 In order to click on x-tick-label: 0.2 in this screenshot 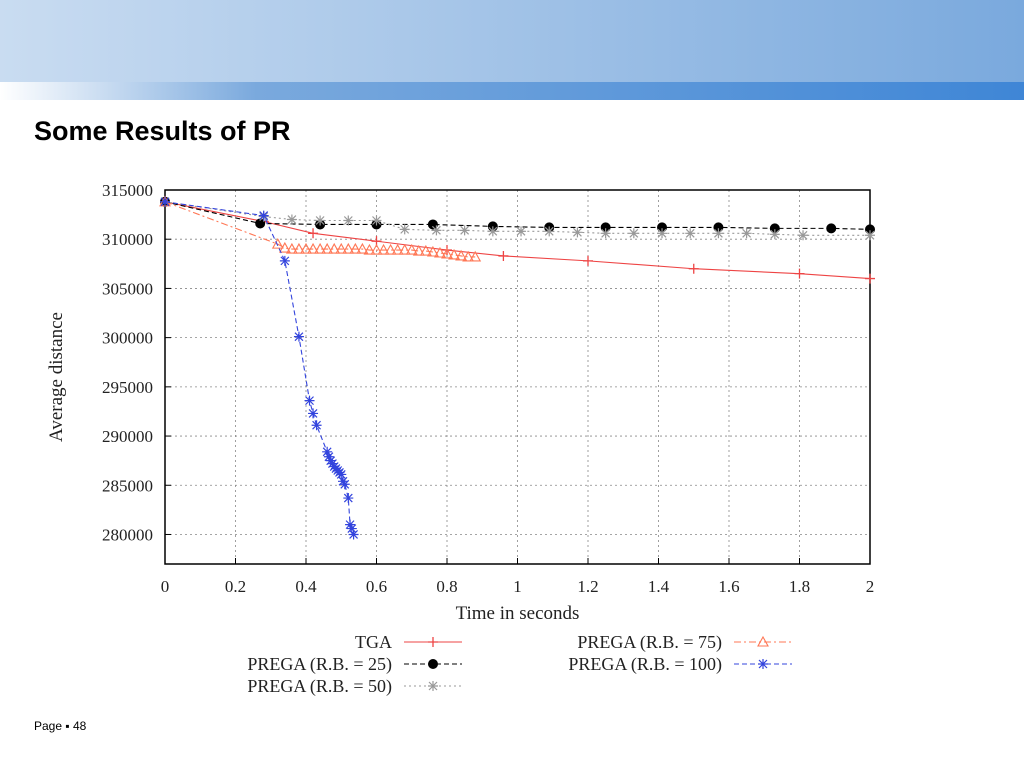, I will do `click(235, 586)`.